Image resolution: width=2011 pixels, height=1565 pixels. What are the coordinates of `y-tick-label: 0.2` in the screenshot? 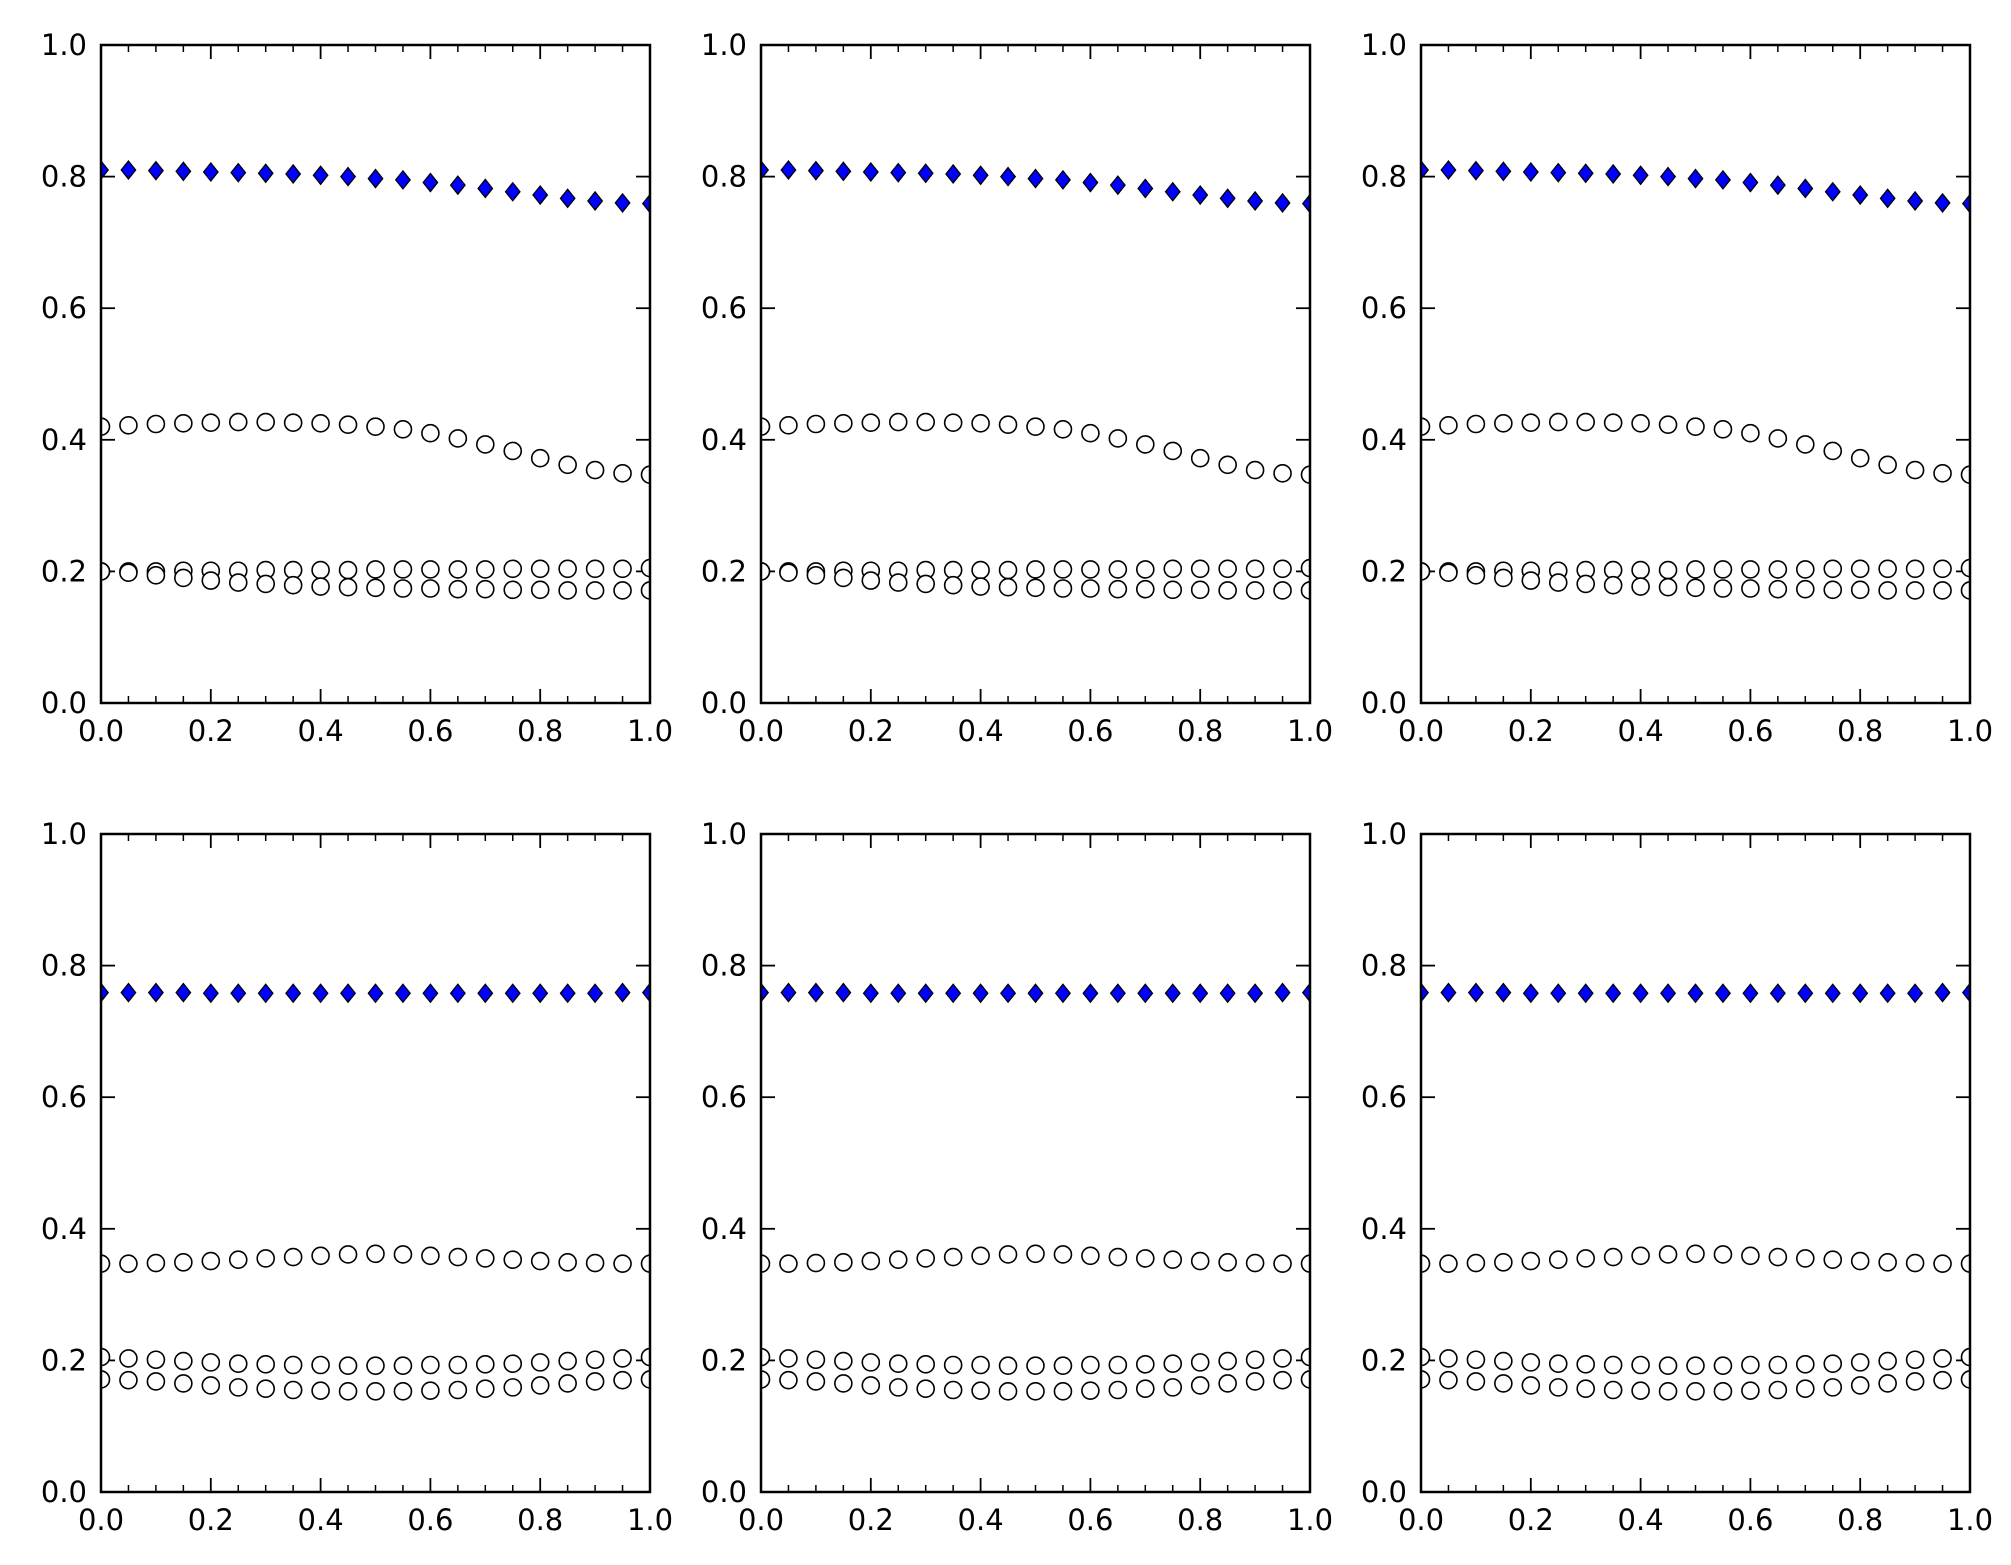 It's located at (724, 1360).